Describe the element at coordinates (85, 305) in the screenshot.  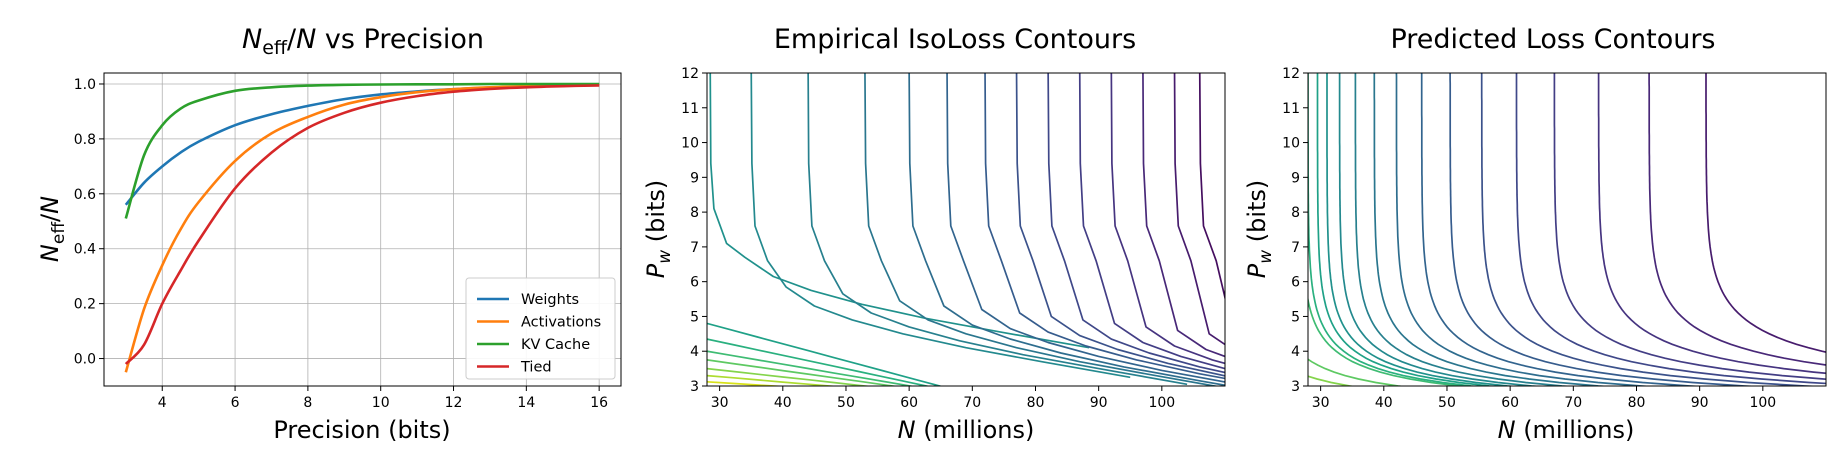
I see `y-tick-label: 0.2` at that location.